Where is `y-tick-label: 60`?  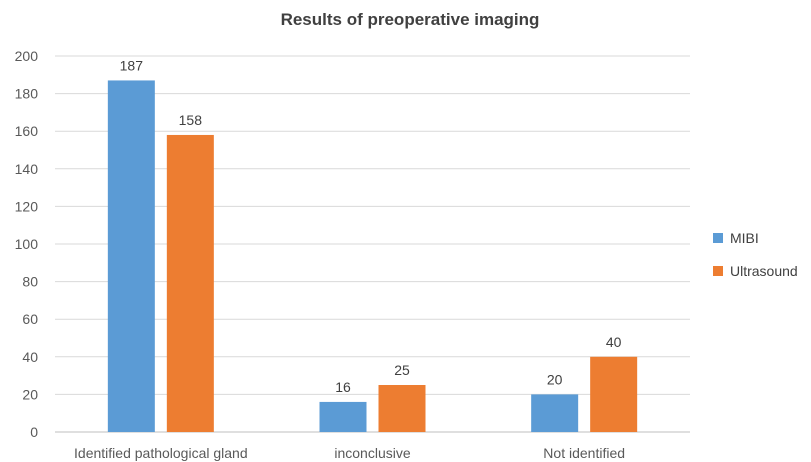
y-tick-label: 60 is located at coordinates (30, 319).